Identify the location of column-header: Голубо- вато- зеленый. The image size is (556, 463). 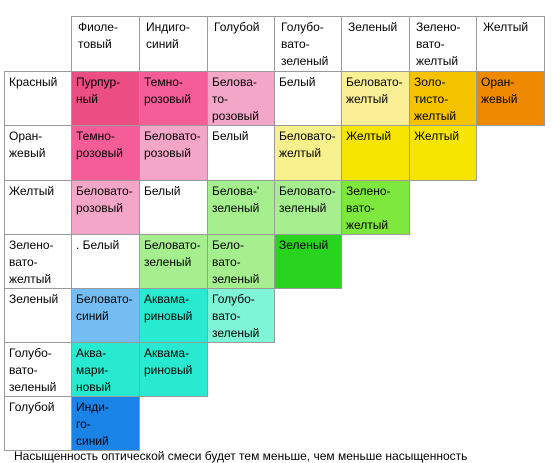
(308, 44).